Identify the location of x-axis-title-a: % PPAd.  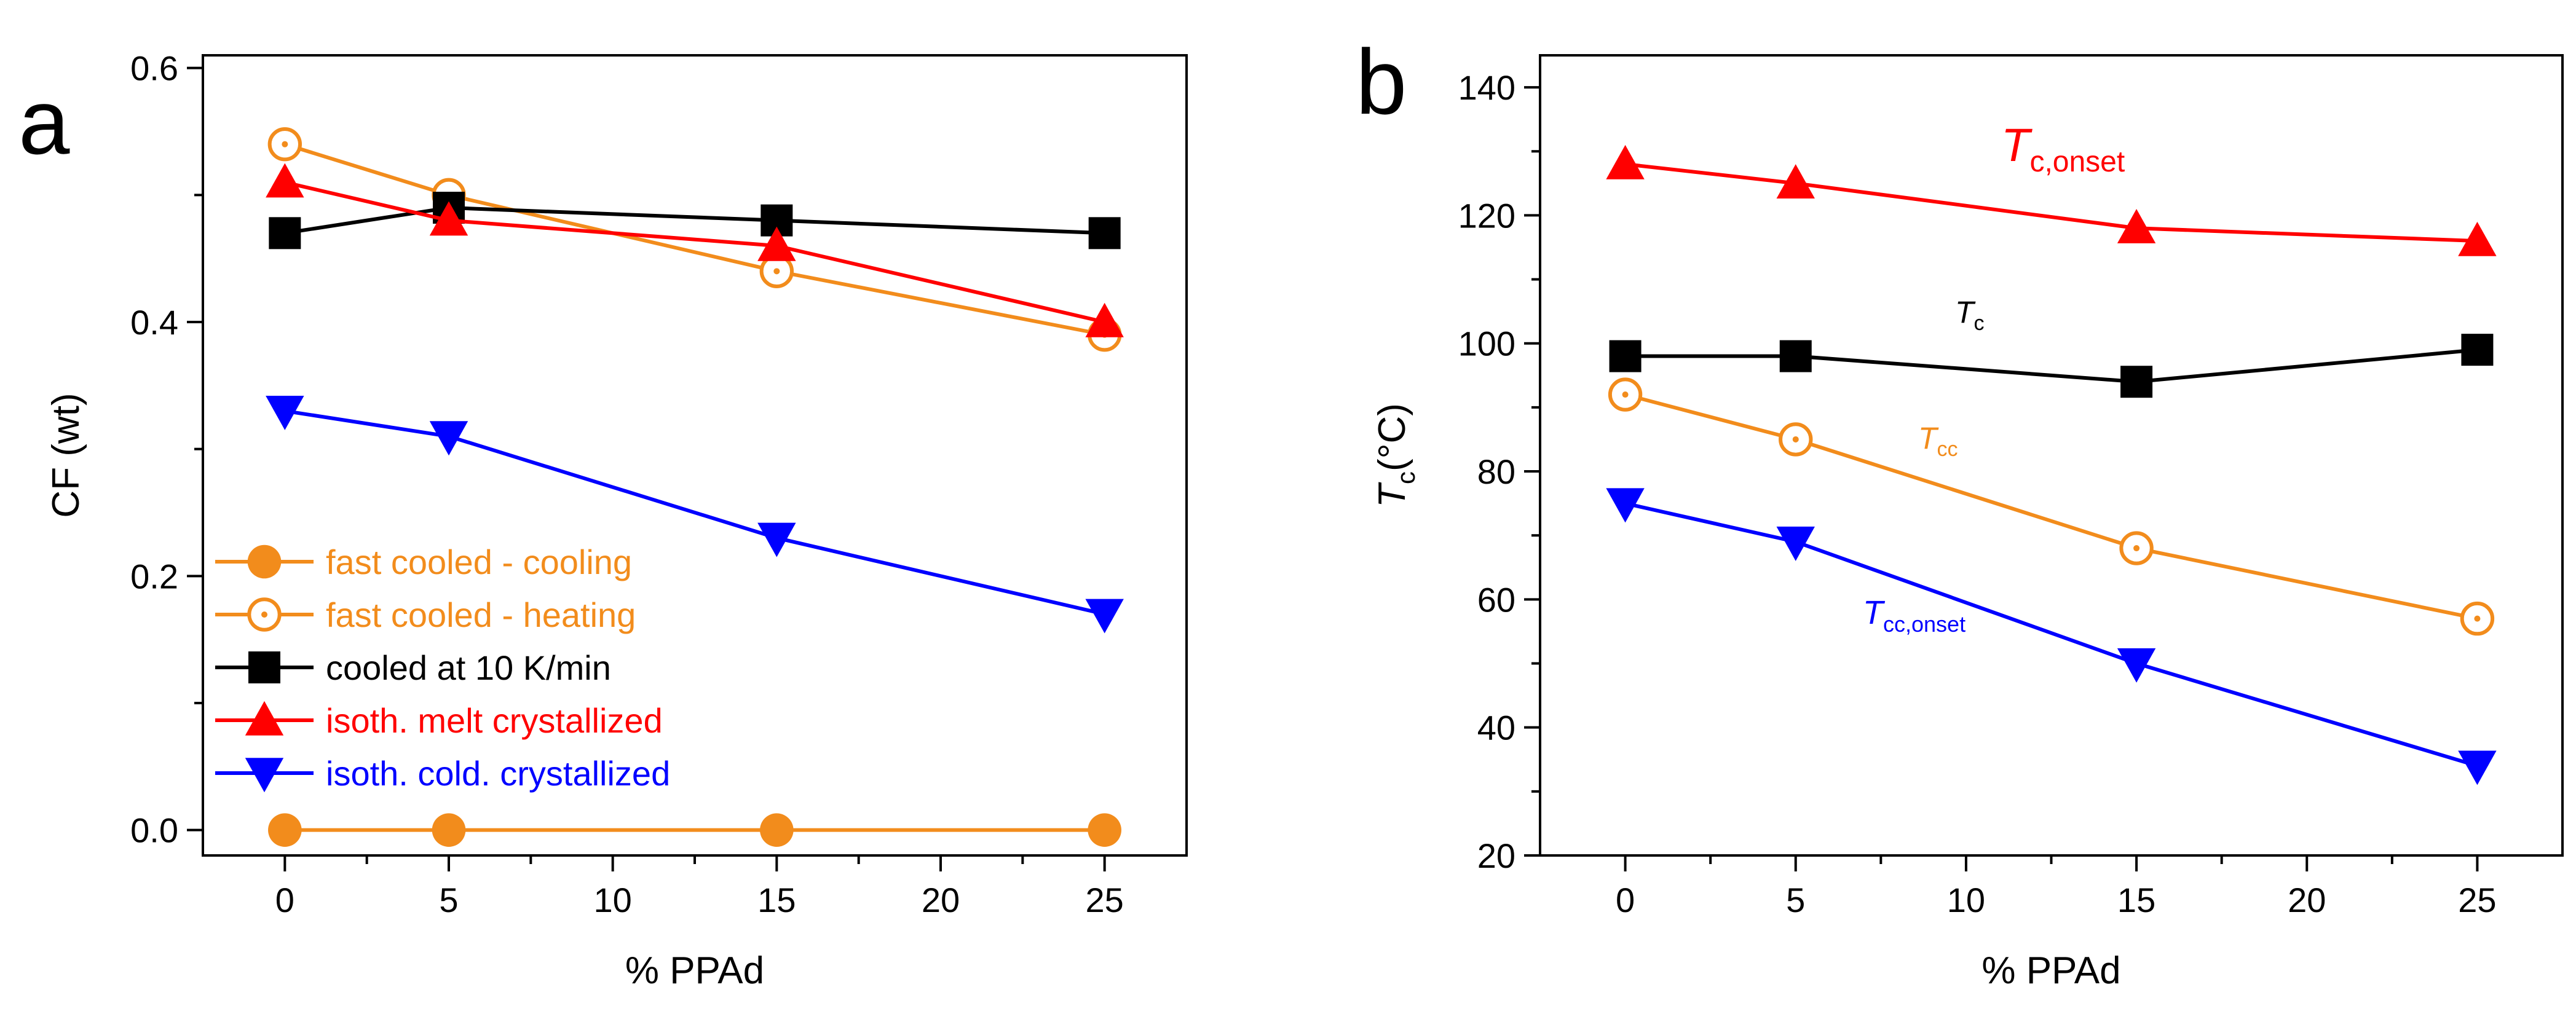
(694, 970).